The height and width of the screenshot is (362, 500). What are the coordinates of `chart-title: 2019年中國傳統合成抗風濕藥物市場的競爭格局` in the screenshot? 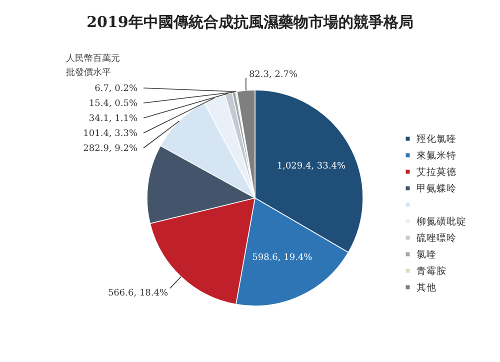 It's located at (250, 22).